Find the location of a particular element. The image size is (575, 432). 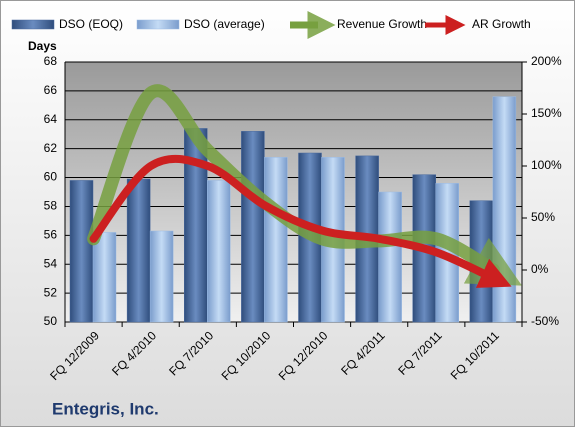

y-axis-label: Days is located at coordinates (42, 46).